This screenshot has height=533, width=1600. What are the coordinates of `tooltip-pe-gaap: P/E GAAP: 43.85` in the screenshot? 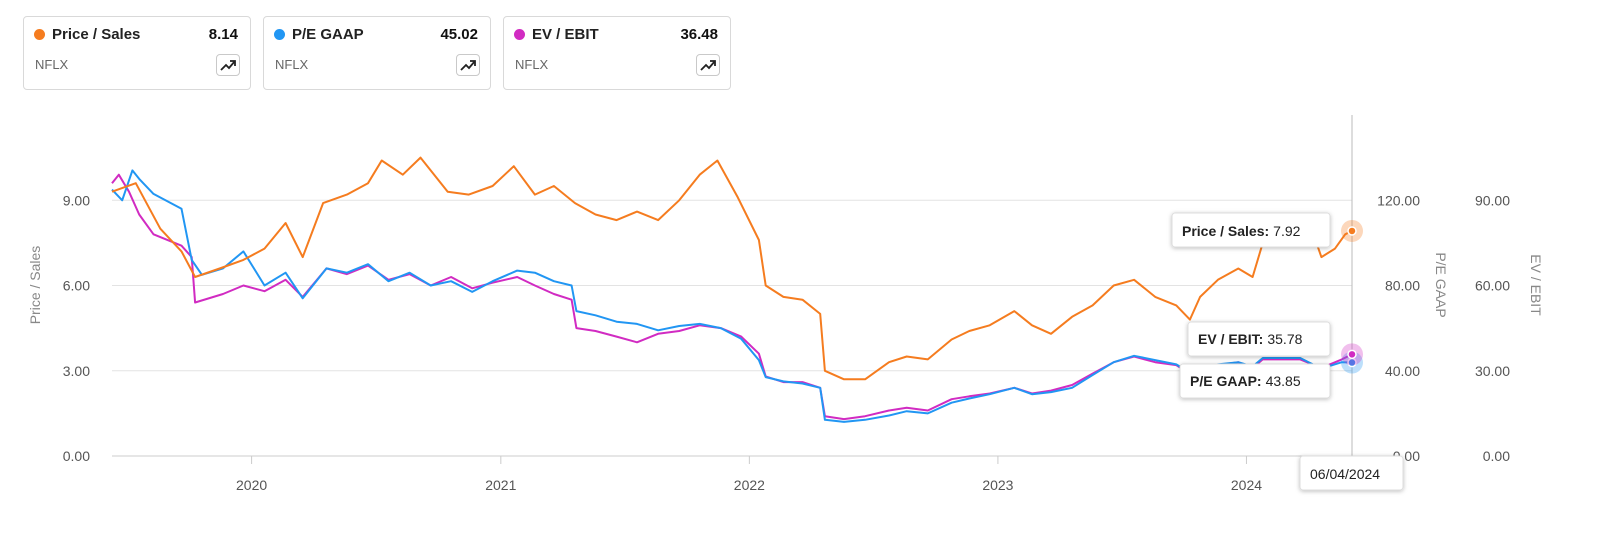 It's located at (1255, 381).